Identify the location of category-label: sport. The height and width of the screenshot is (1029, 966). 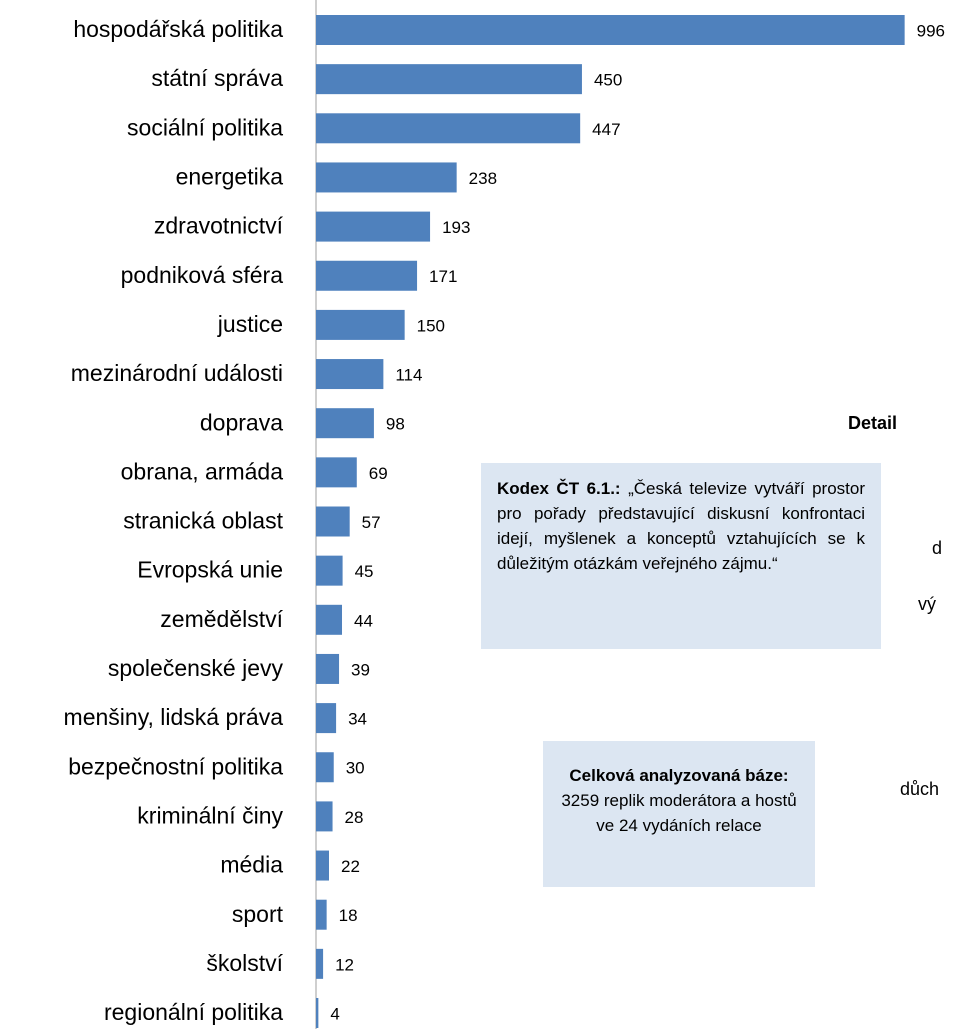
(258, 914).